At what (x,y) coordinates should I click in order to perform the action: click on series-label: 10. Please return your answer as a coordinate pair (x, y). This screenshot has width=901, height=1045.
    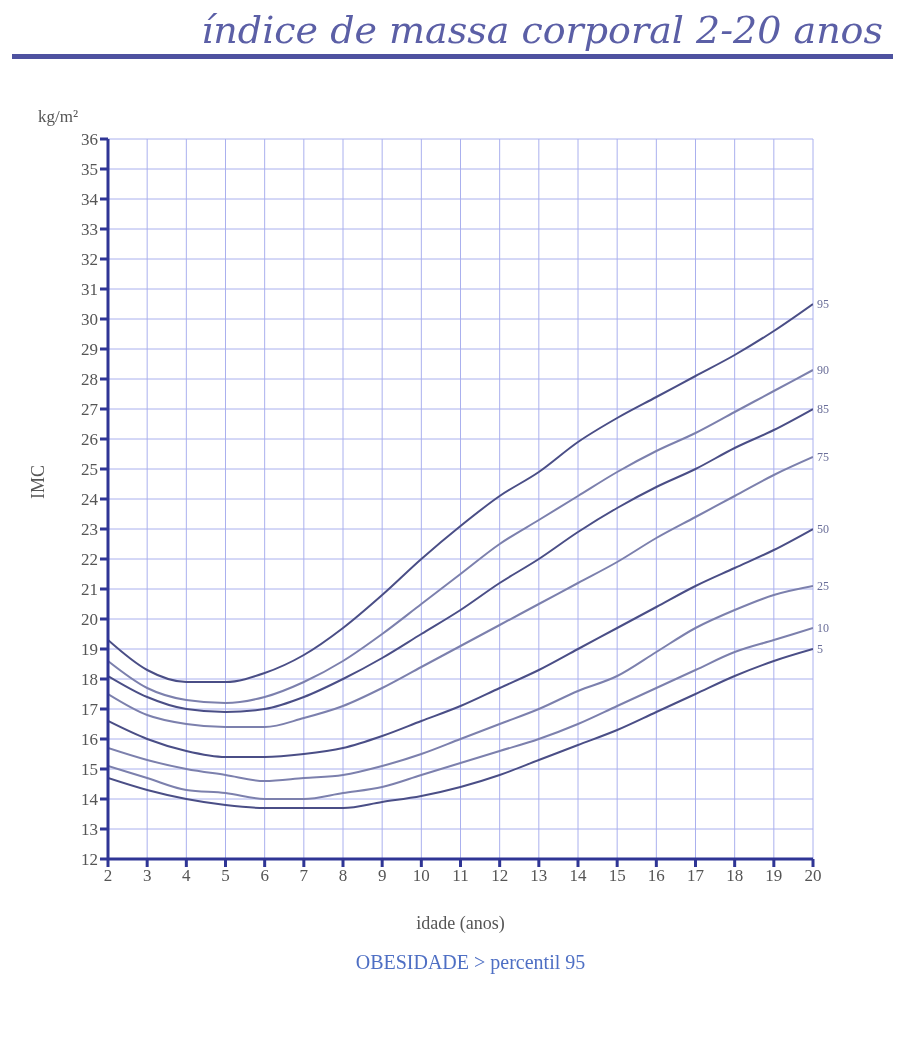
    Looking at the image, I should click on (823, 628).